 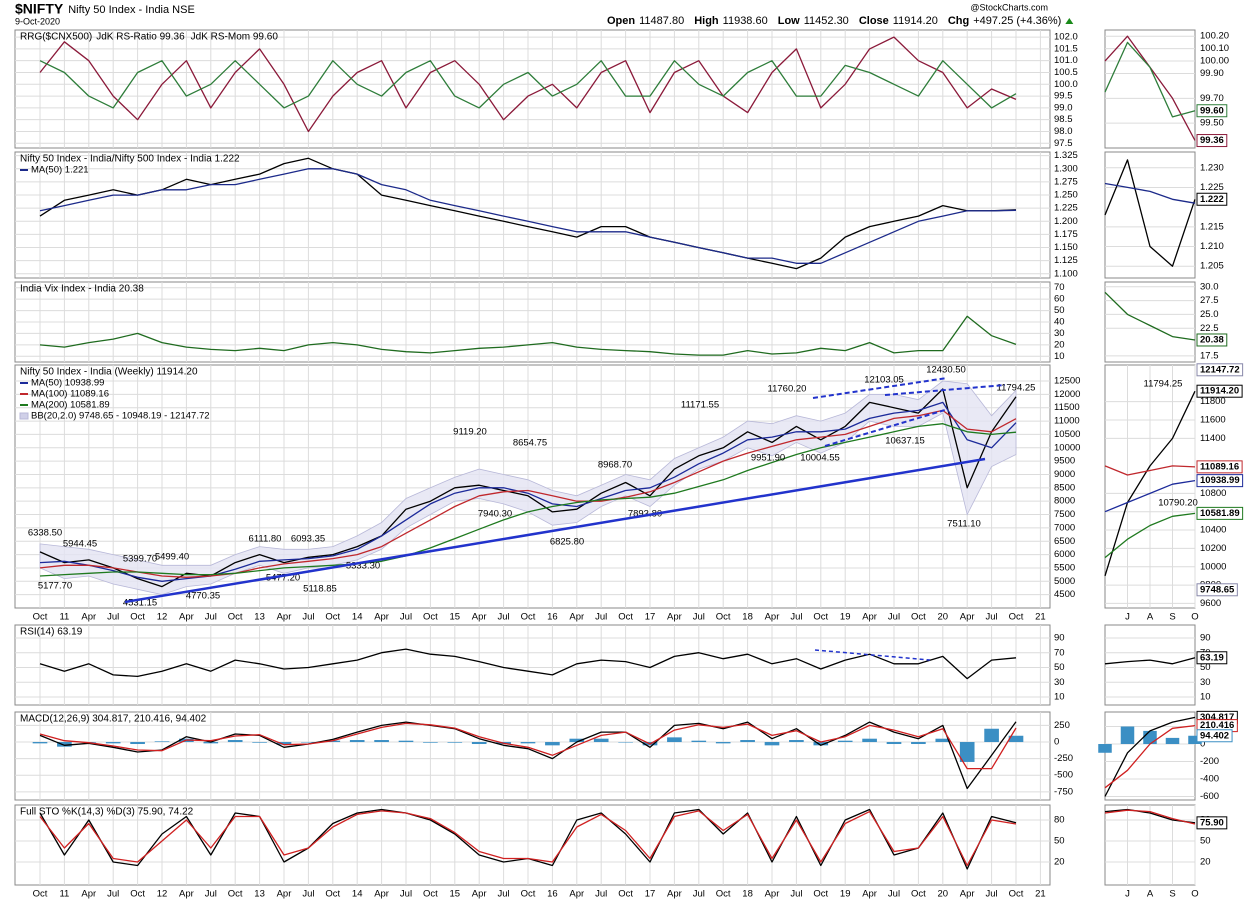 I want to click on price-annotation: 6111.80, so click(x=265, y=539).